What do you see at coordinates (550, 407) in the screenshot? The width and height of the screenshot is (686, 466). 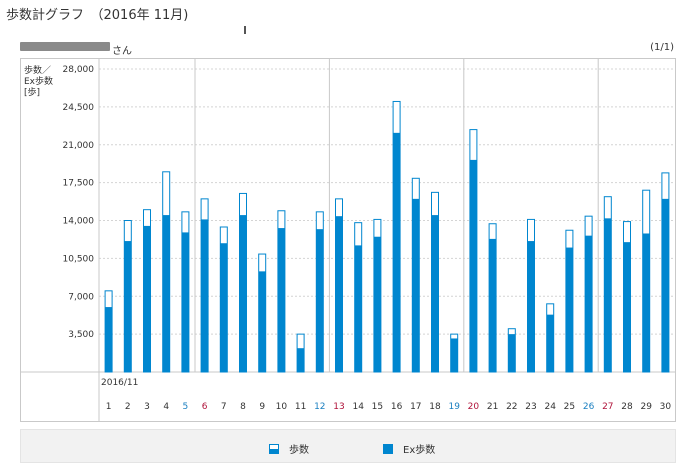 I see `x-tick-label: 24` at bounding box center [550, 407].